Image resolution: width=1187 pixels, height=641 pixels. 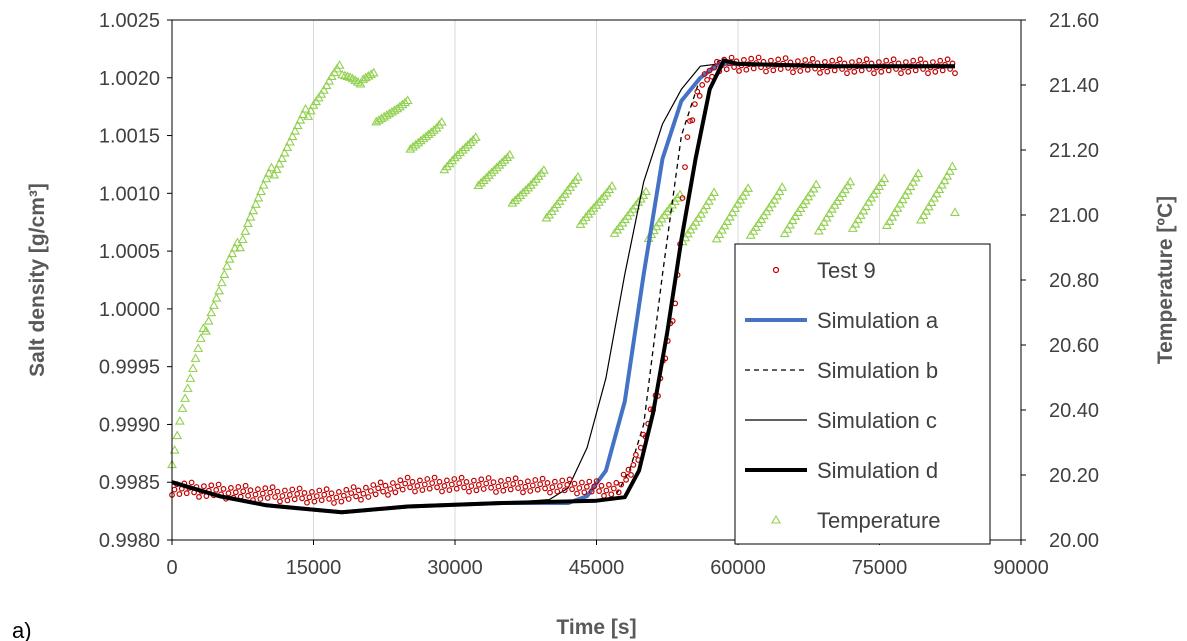 What do you see at coordinates (877, 470) in the screenshot?
I see `legend-label: Simulation d` at bounding box center [877, 470].